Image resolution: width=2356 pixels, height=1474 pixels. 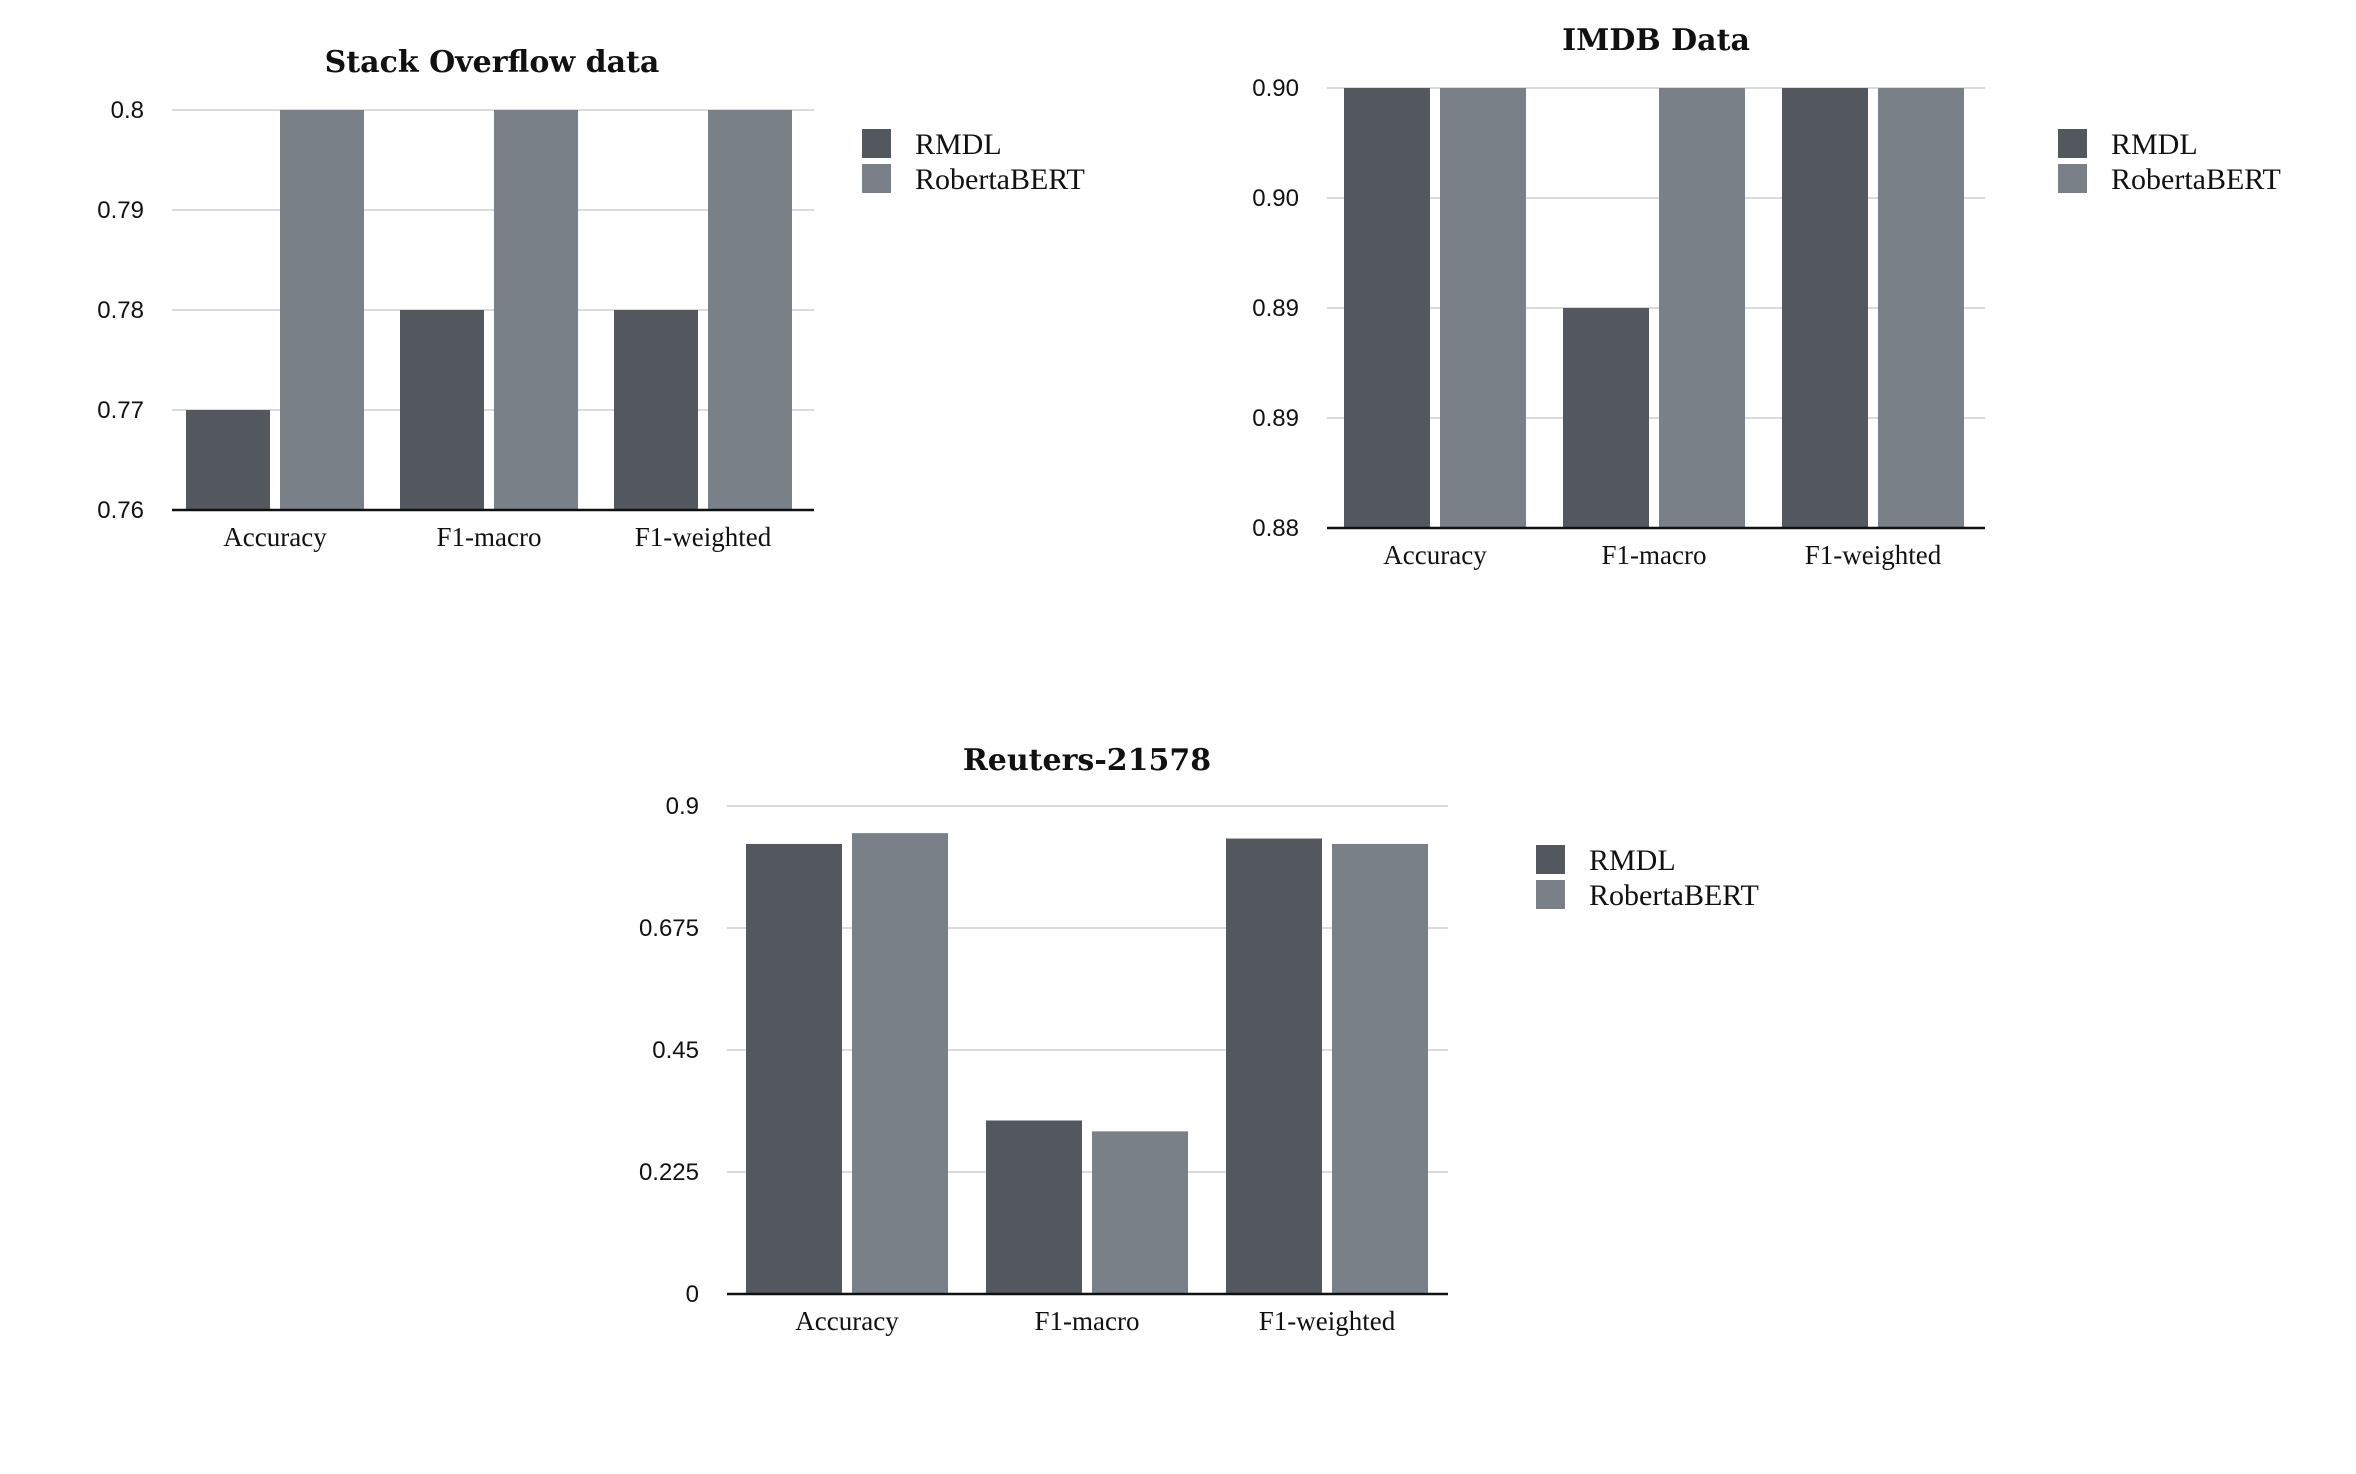 I want to click on chart-title: Reuters-21578, so click(x=1087, y=760).